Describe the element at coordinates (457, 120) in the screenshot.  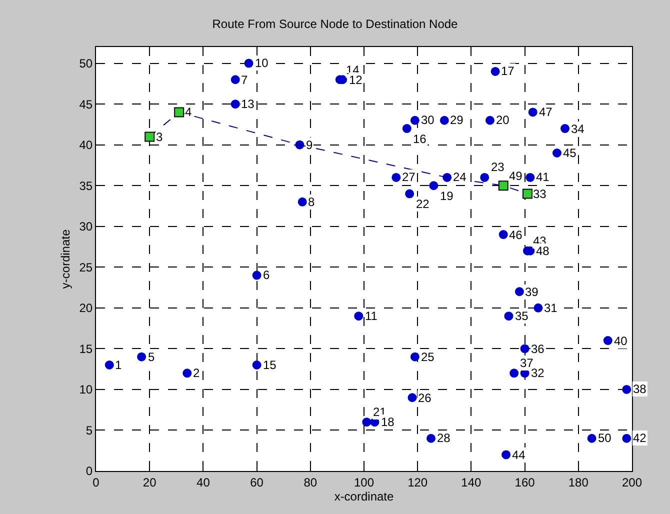
I see `annotation: 29` at that location.